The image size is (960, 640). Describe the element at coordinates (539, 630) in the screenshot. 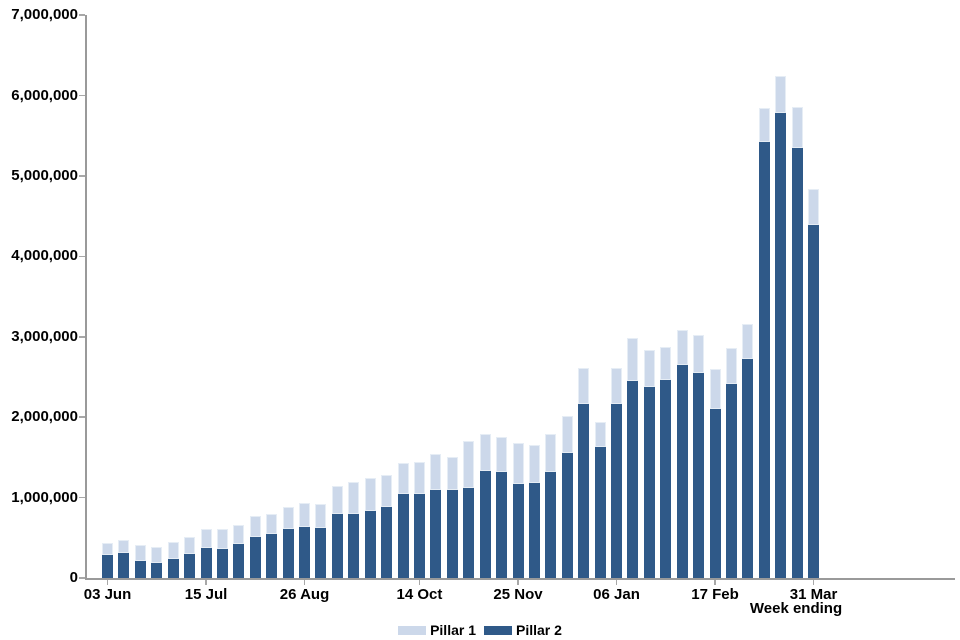

I see `legend-label-pillar2: Pillar 2` at that location.